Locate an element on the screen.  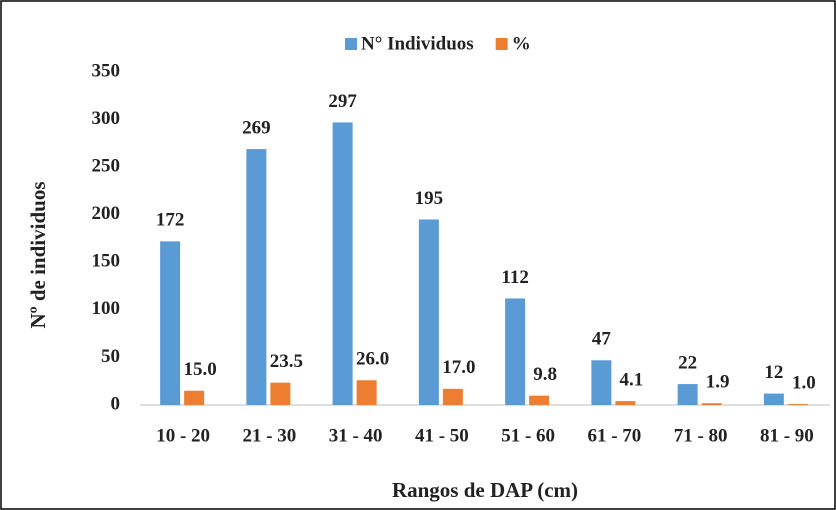
x-tick-label: 71 - 80 is located at coordinates (701, 435).